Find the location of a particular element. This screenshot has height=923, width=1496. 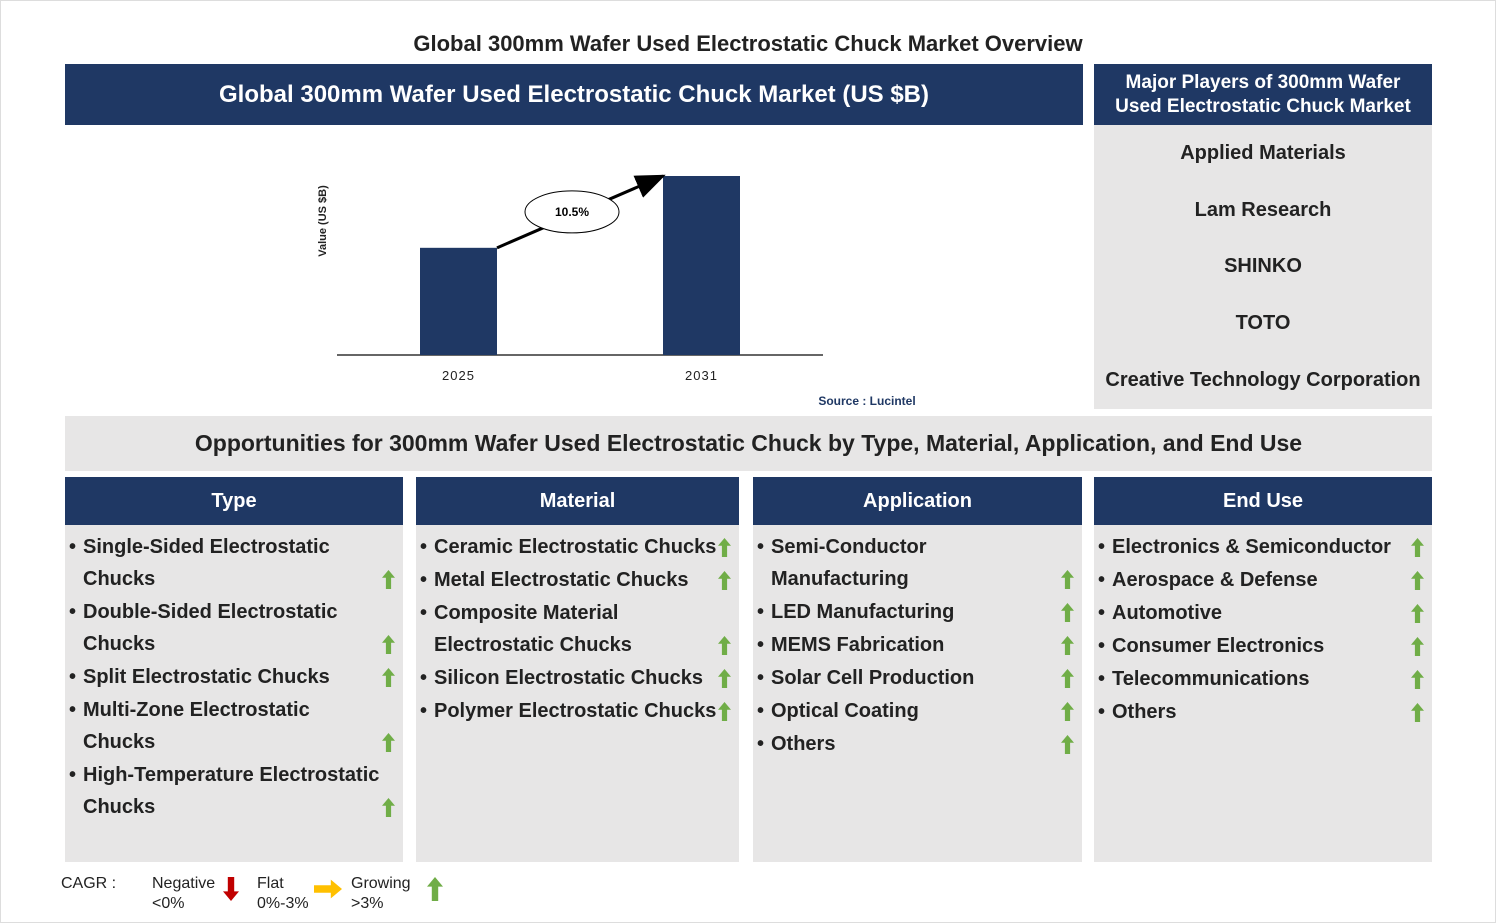

item-label: Automotive is located at coordinates (1167, 613).